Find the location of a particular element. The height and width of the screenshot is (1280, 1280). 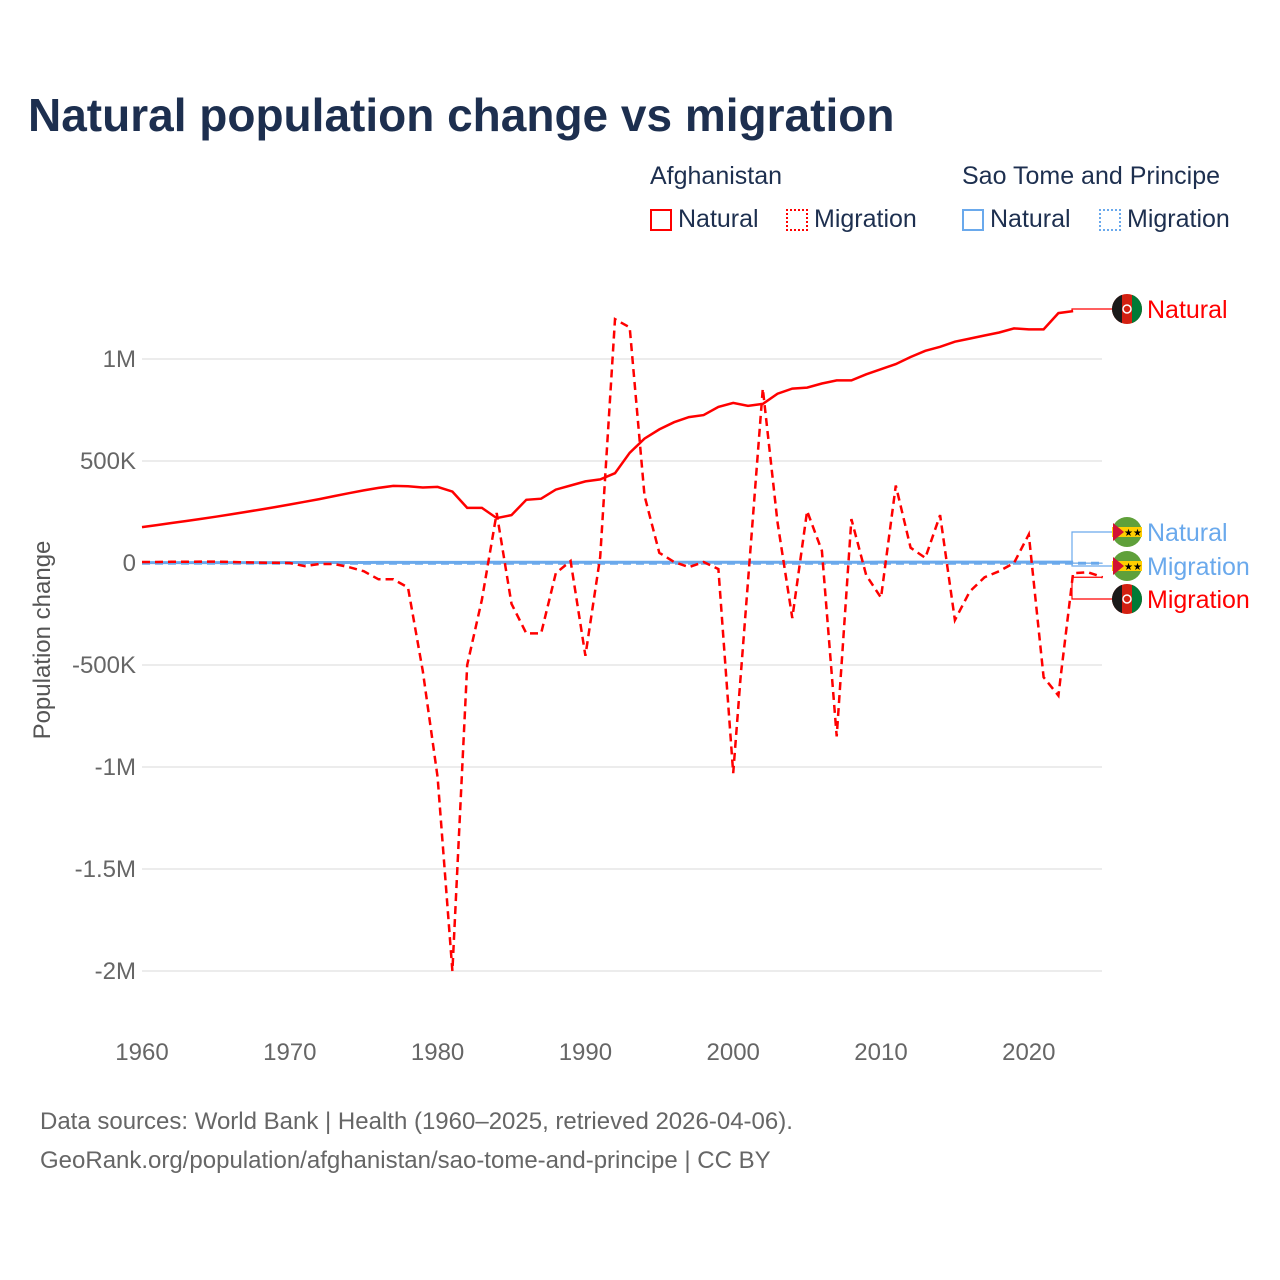

legend-stp-natural: Natural is located at coordinates (1016, 219).